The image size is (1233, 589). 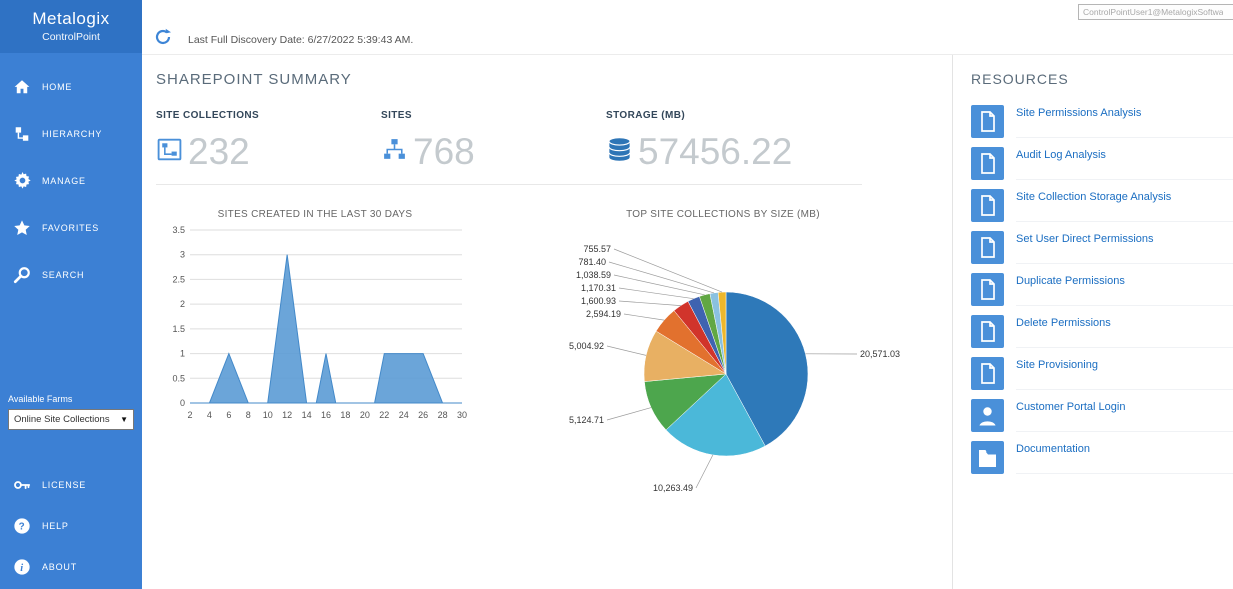 I want to click on x-tick-label: 26, so click(x=423, y=415).